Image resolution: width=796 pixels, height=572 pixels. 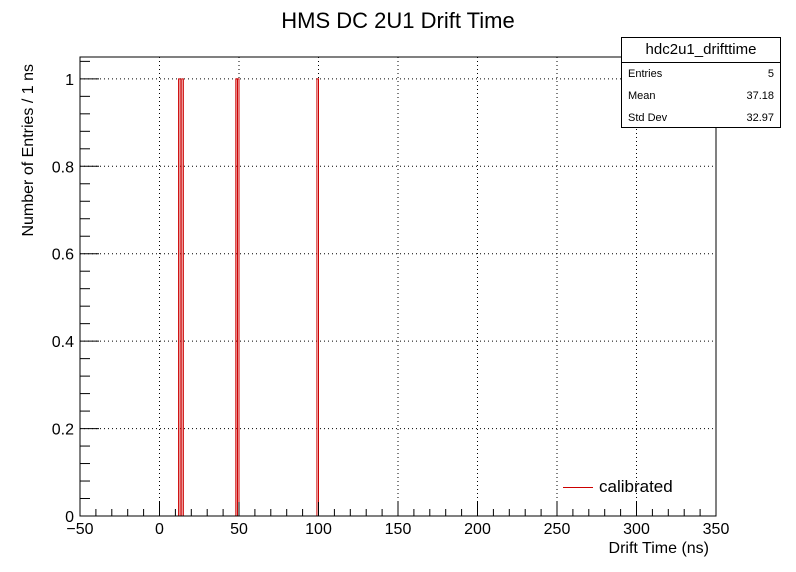 I want to click on y-tick-label: 0.4, so click(x=63, y=342).